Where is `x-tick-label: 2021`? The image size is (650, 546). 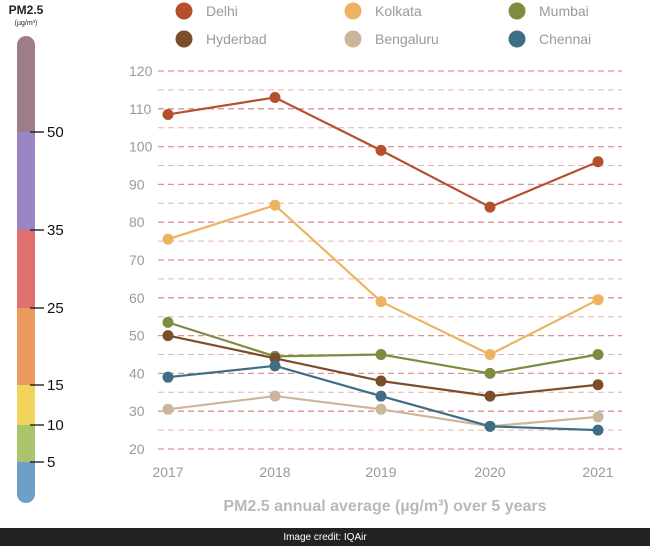 x-tick-label: 2021 is located at coordinates (597, 472).